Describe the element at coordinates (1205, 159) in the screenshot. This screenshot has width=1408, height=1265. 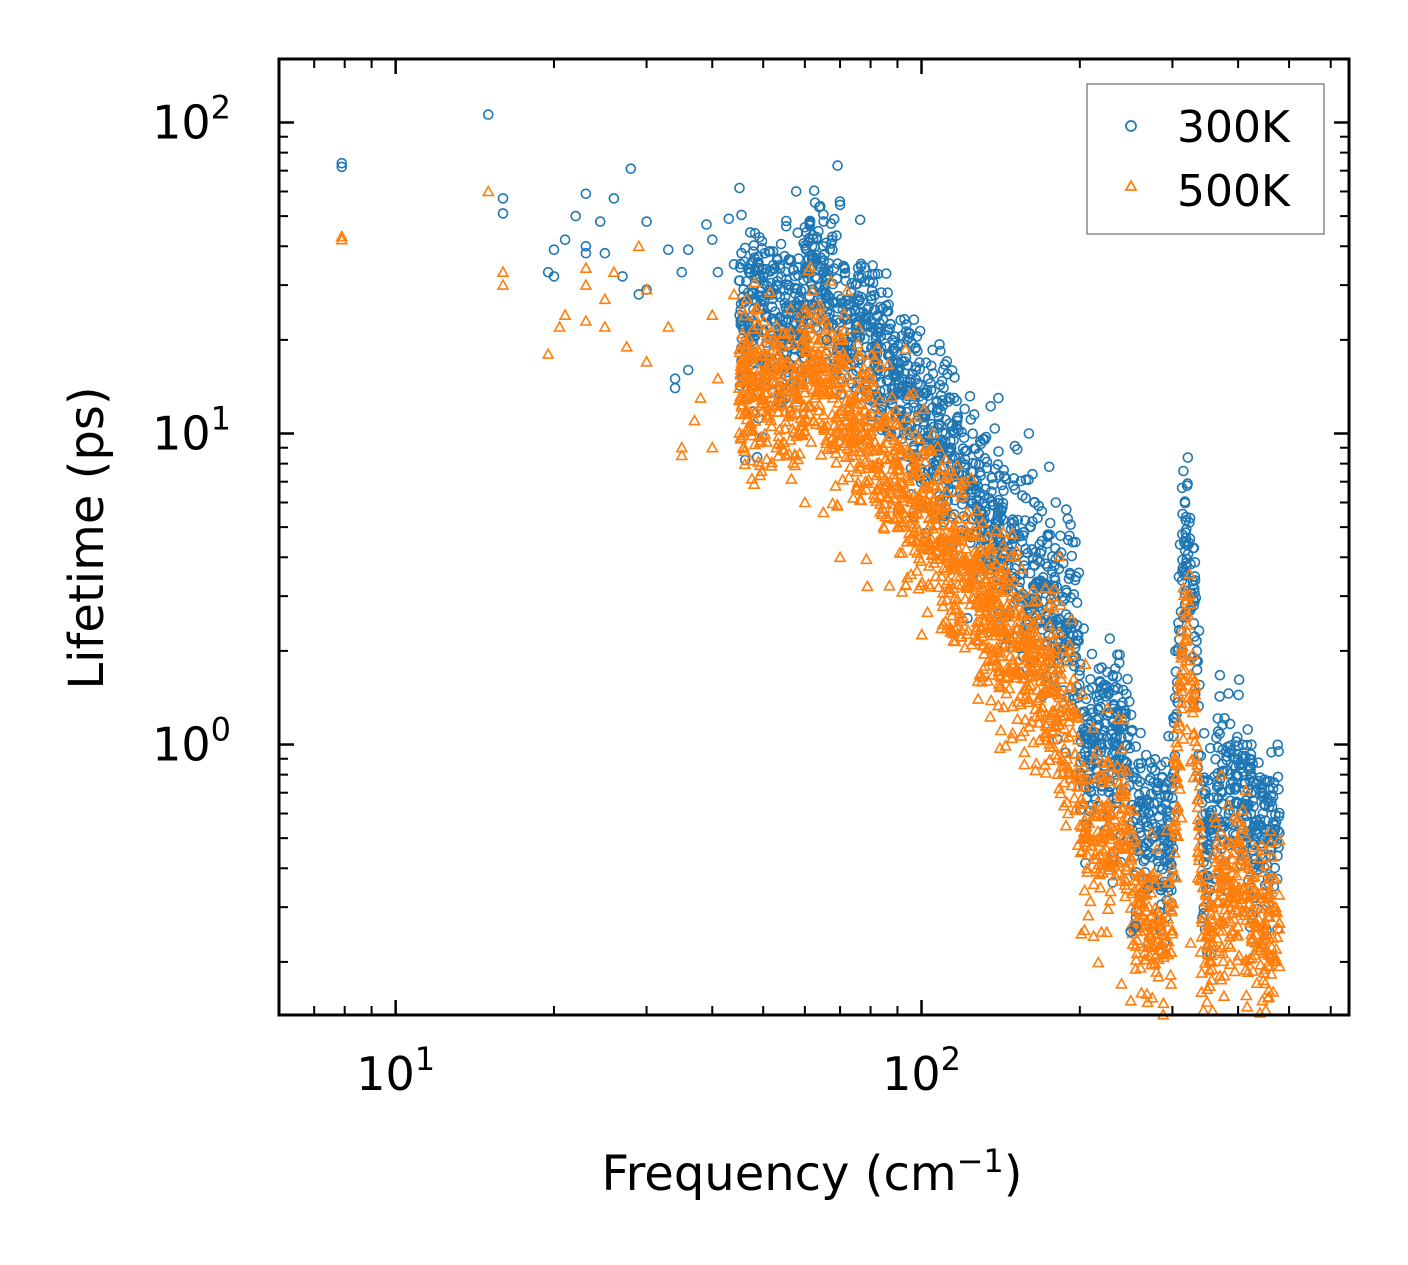
I see `legend: 300K 500K` at that location.